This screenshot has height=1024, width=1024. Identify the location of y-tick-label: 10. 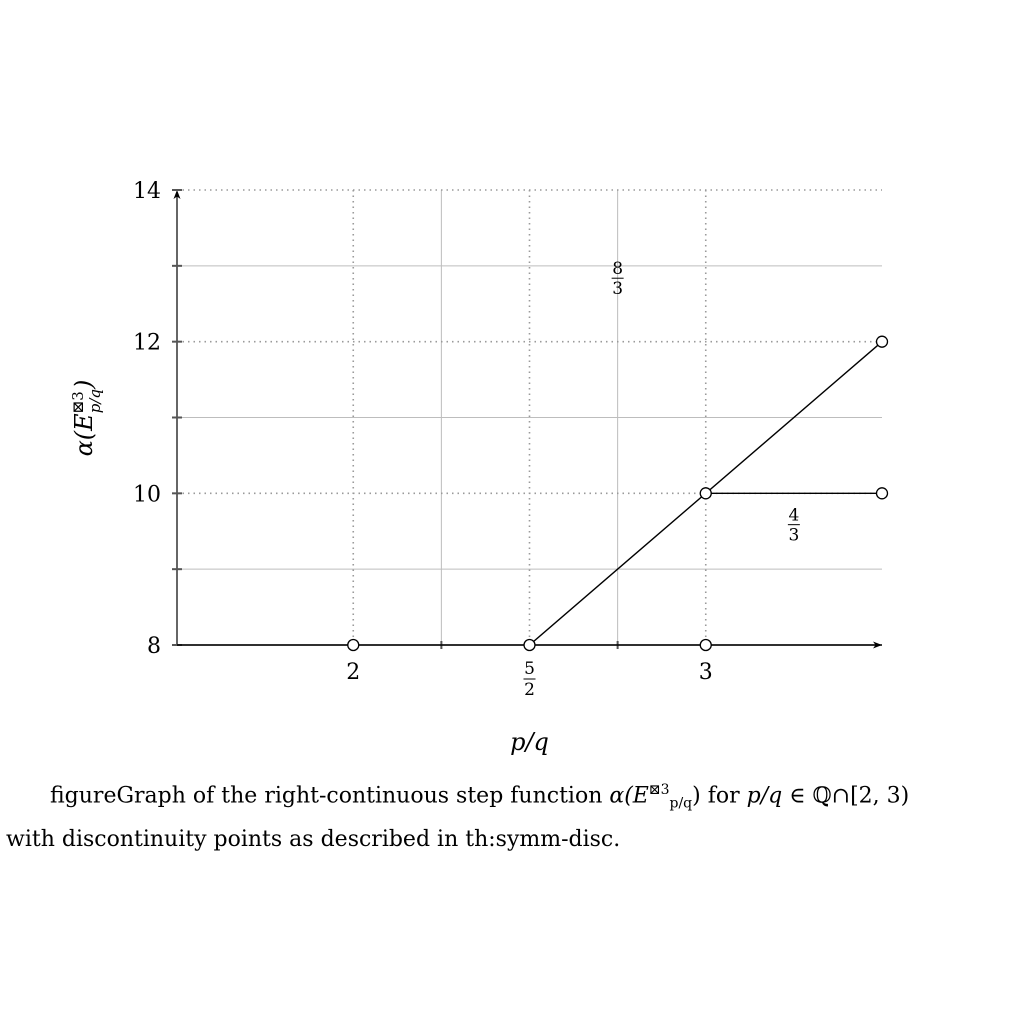
(147, 494).